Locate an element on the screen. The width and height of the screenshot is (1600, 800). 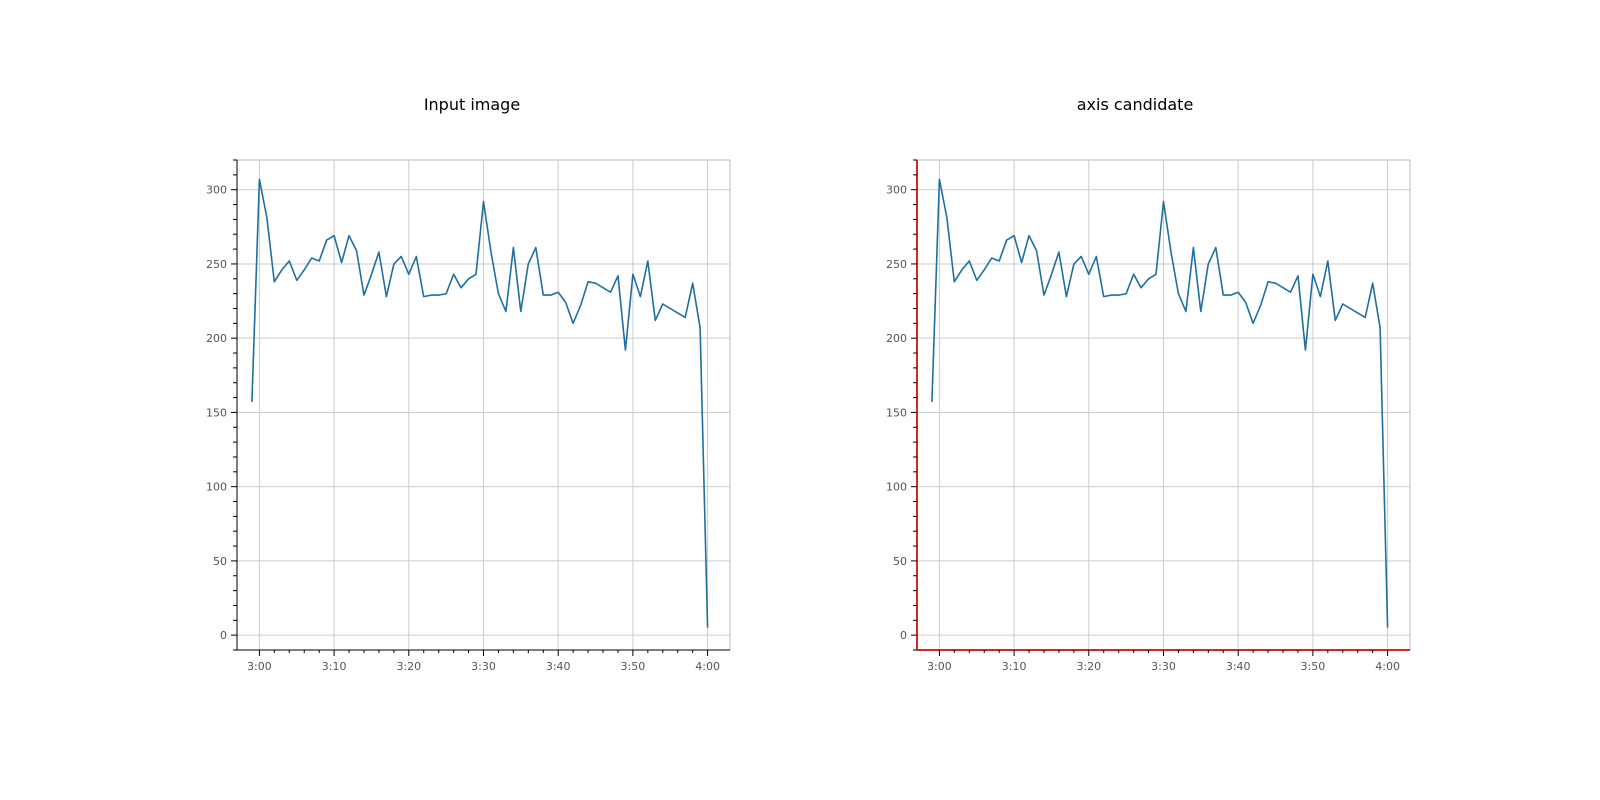
panel-title-axis-candidate: axis candidate is located at coordinates (1135, 104).